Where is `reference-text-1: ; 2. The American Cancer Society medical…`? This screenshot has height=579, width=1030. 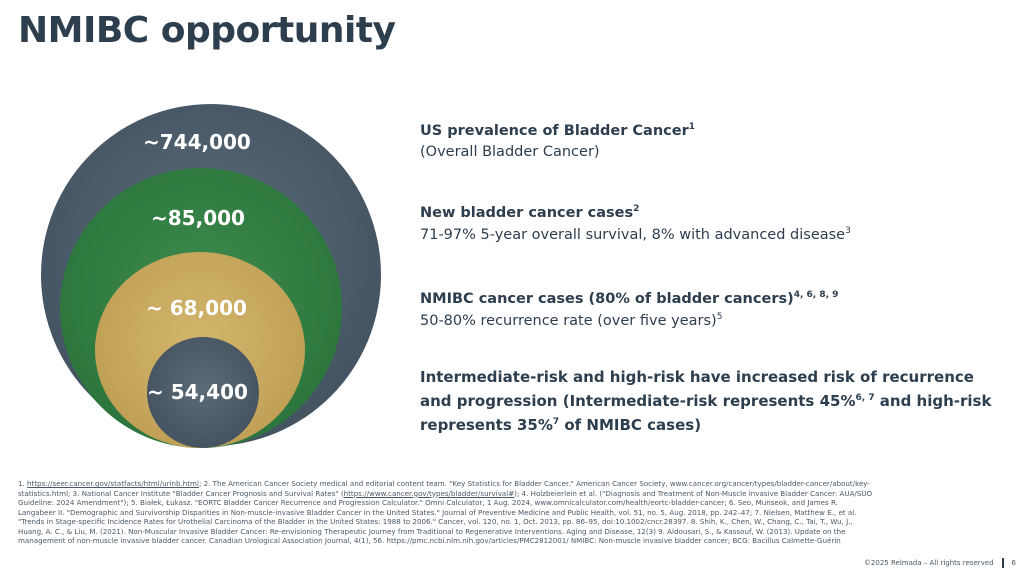
reference-text-1: ; 2. The American Cancer Society medical… is located at coordinates (444, 488).